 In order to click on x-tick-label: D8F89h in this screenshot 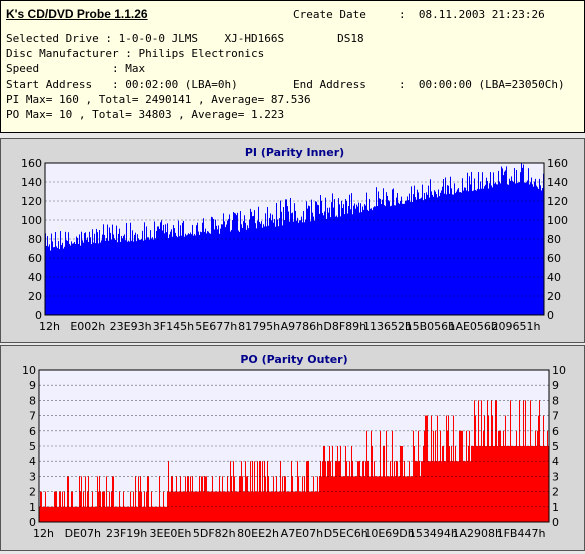, I will do `click(344, 326)`.